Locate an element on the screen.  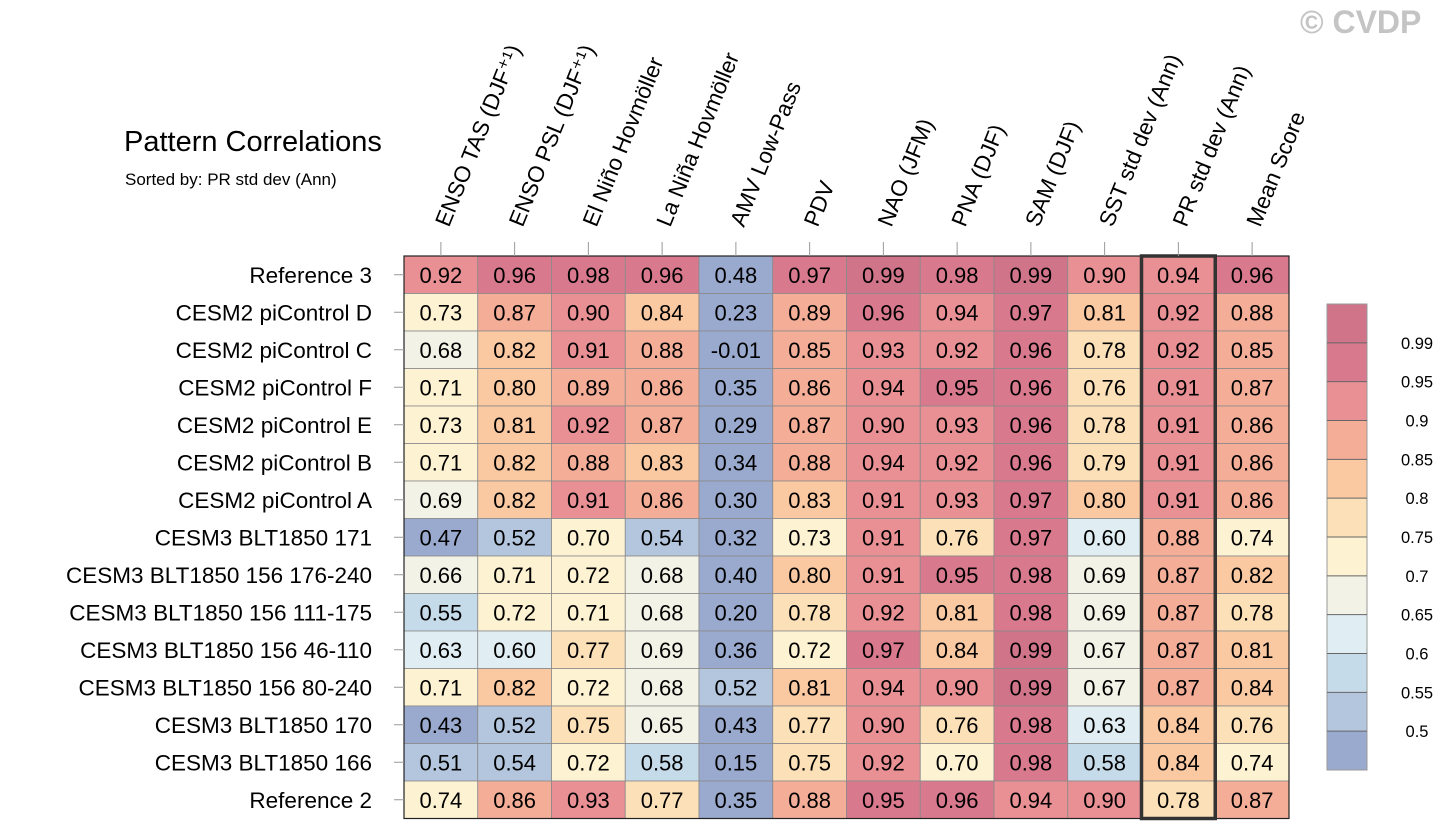
row-label: Reference 2 is located at coordinates (310, 800).